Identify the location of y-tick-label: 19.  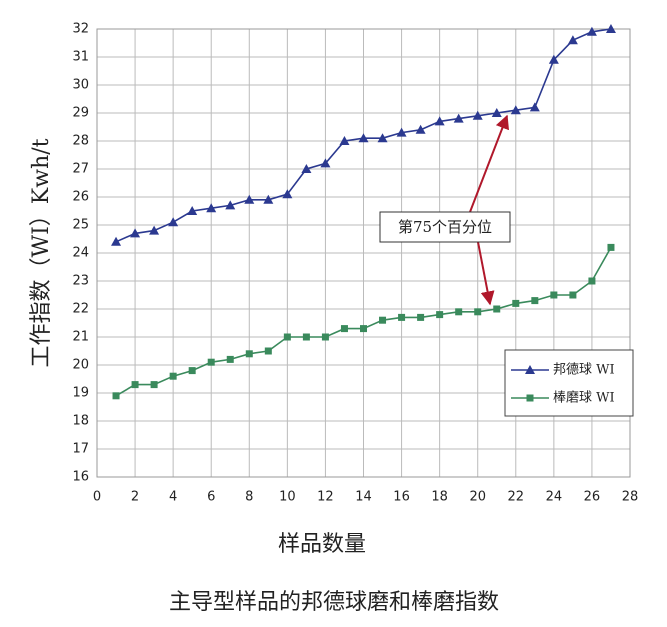
(80, 393).